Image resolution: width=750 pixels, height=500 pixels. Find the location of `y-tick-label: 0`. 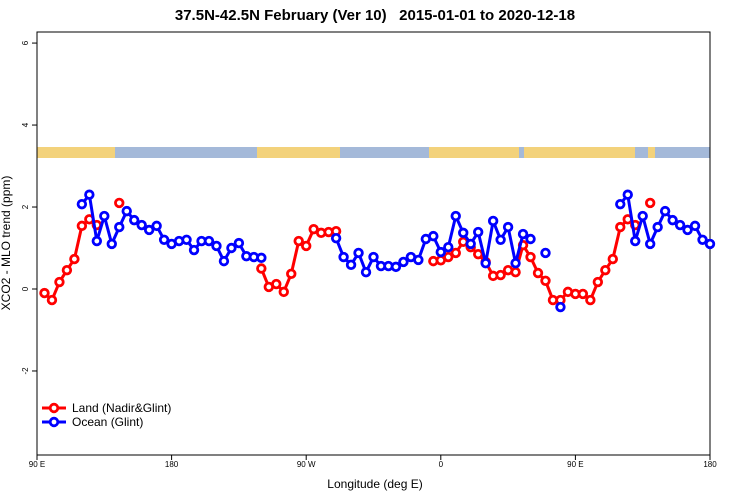

y-tick-label: 0 is located at coordinates (25, 288).